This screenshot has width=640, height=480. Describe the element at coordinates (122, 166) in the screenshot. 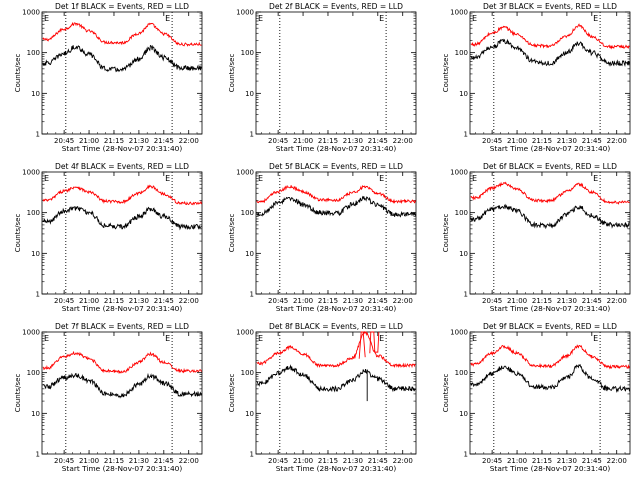

I see `panel-title: Det 4f BLACK = Events, RED = LLD` at that location.